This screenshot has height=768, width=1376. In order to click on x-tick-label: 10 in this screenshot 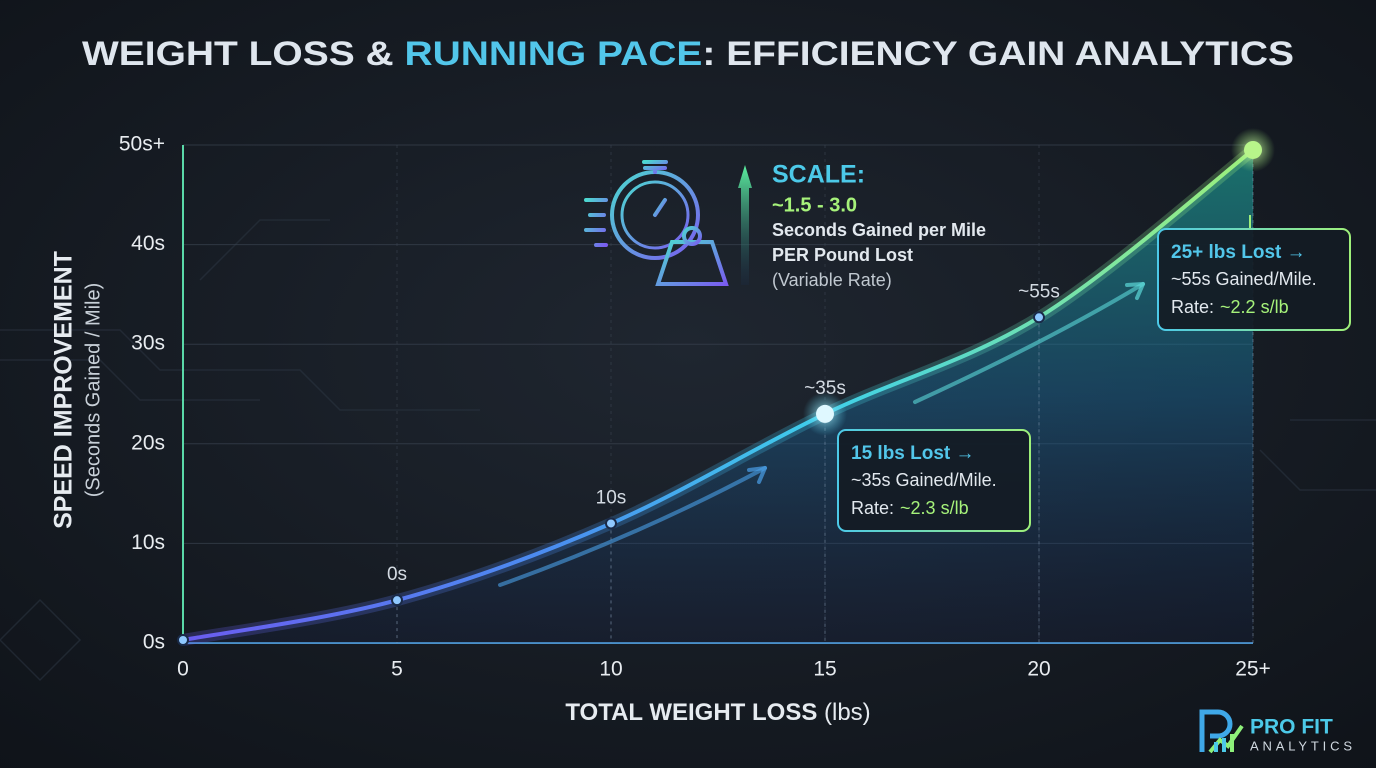, I will do `click(610, 669)`.